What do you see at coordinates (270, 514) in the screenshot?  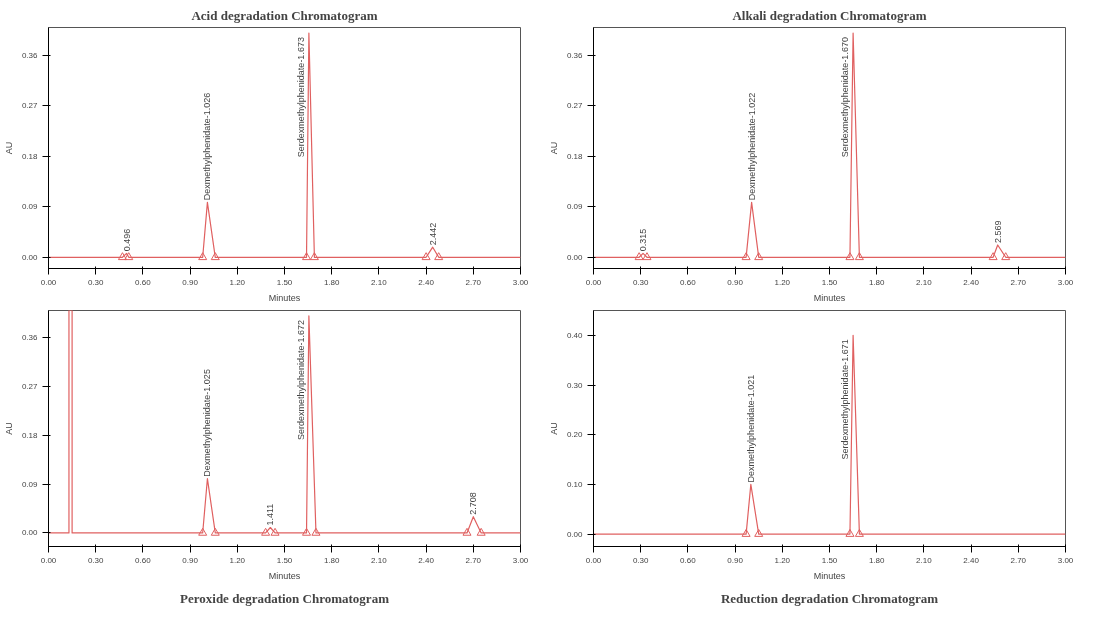 I see `annotation: 1.411` at bounding box center [270, 514].